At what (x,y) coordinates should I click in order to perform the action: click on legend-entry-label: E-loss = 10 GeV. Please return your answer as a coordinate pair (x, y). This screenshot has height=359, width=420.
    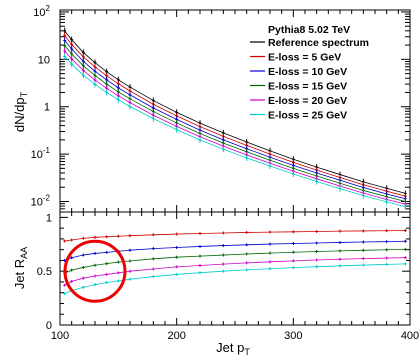
    Looking at the image, I should click on (307, 72).